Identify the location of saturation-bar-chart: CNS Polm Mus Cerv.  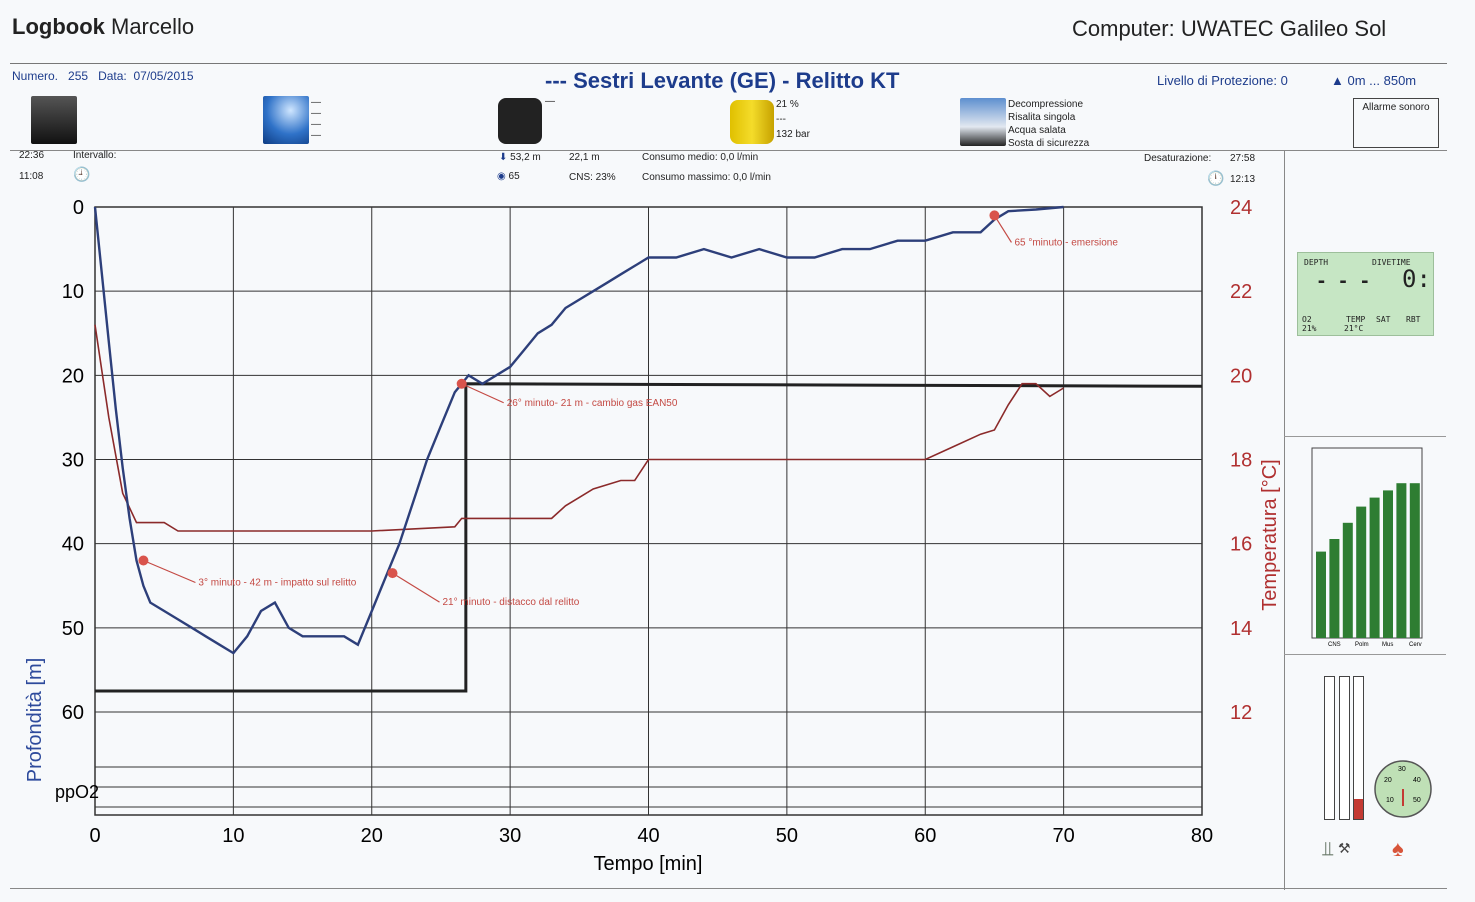
(1367, 547).